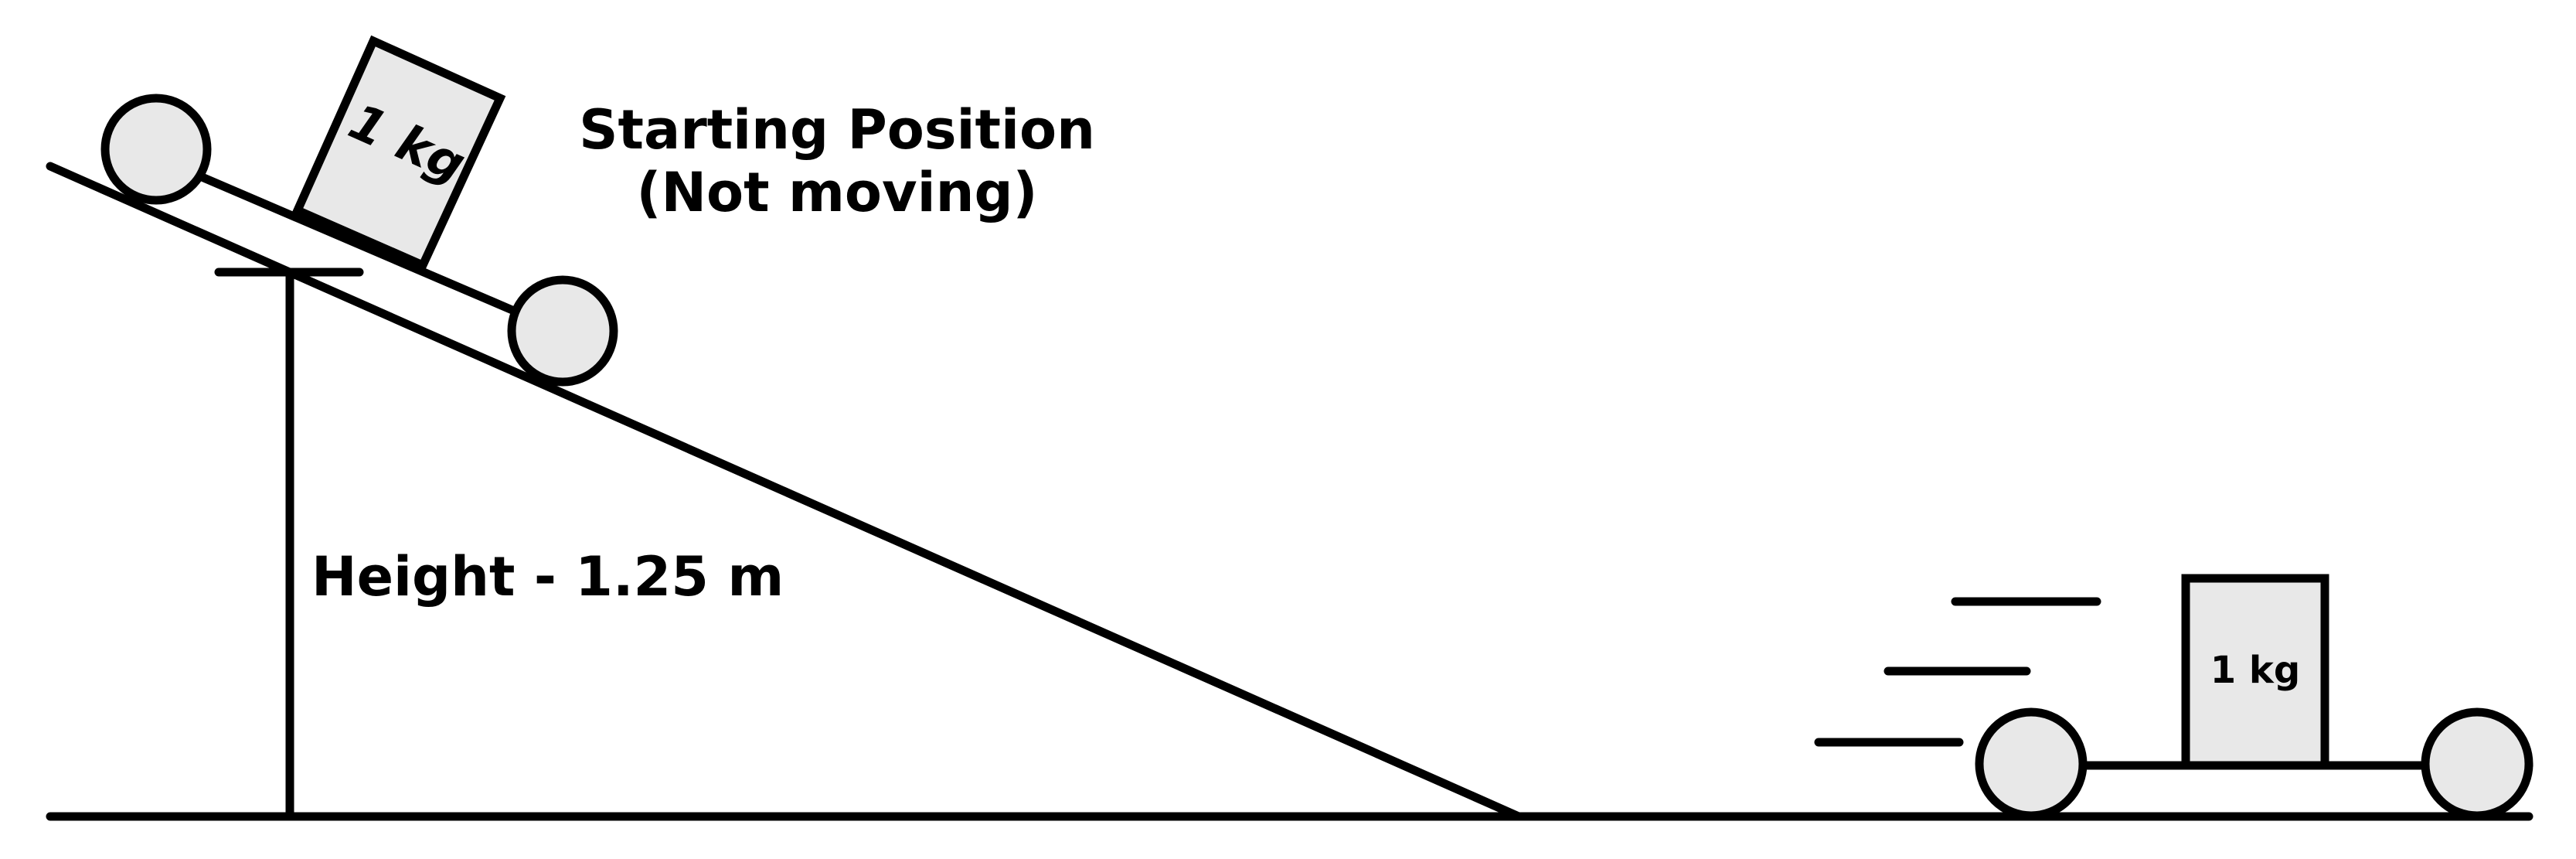 This screenshot has width=2576, height=859. I want to click on height-label: Height - 1.25 m, so click(547, 577).